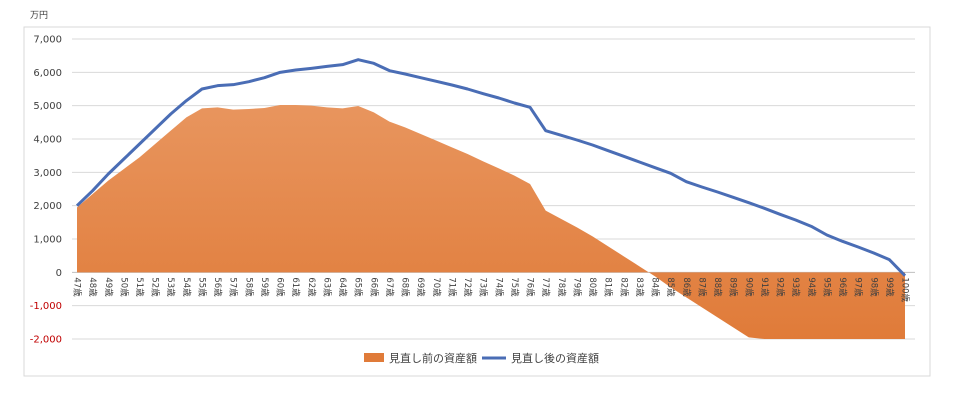 This screenshot has width=960, height=414. I want to click on x-tick-label: 56歳, so click(217, 287).